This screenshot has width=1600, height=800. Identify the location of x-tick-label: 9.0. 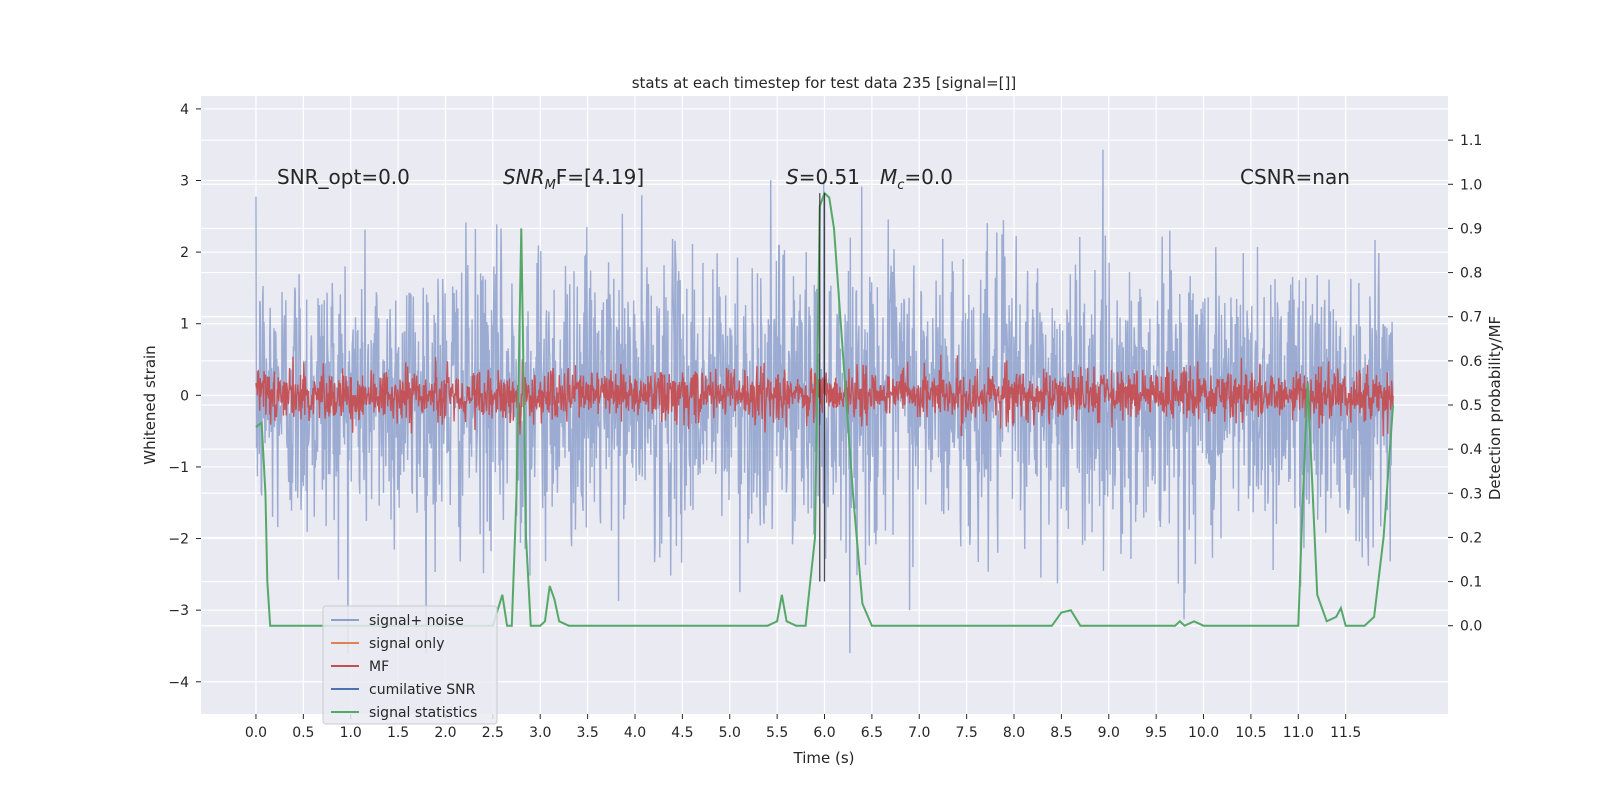
(1109, 733).